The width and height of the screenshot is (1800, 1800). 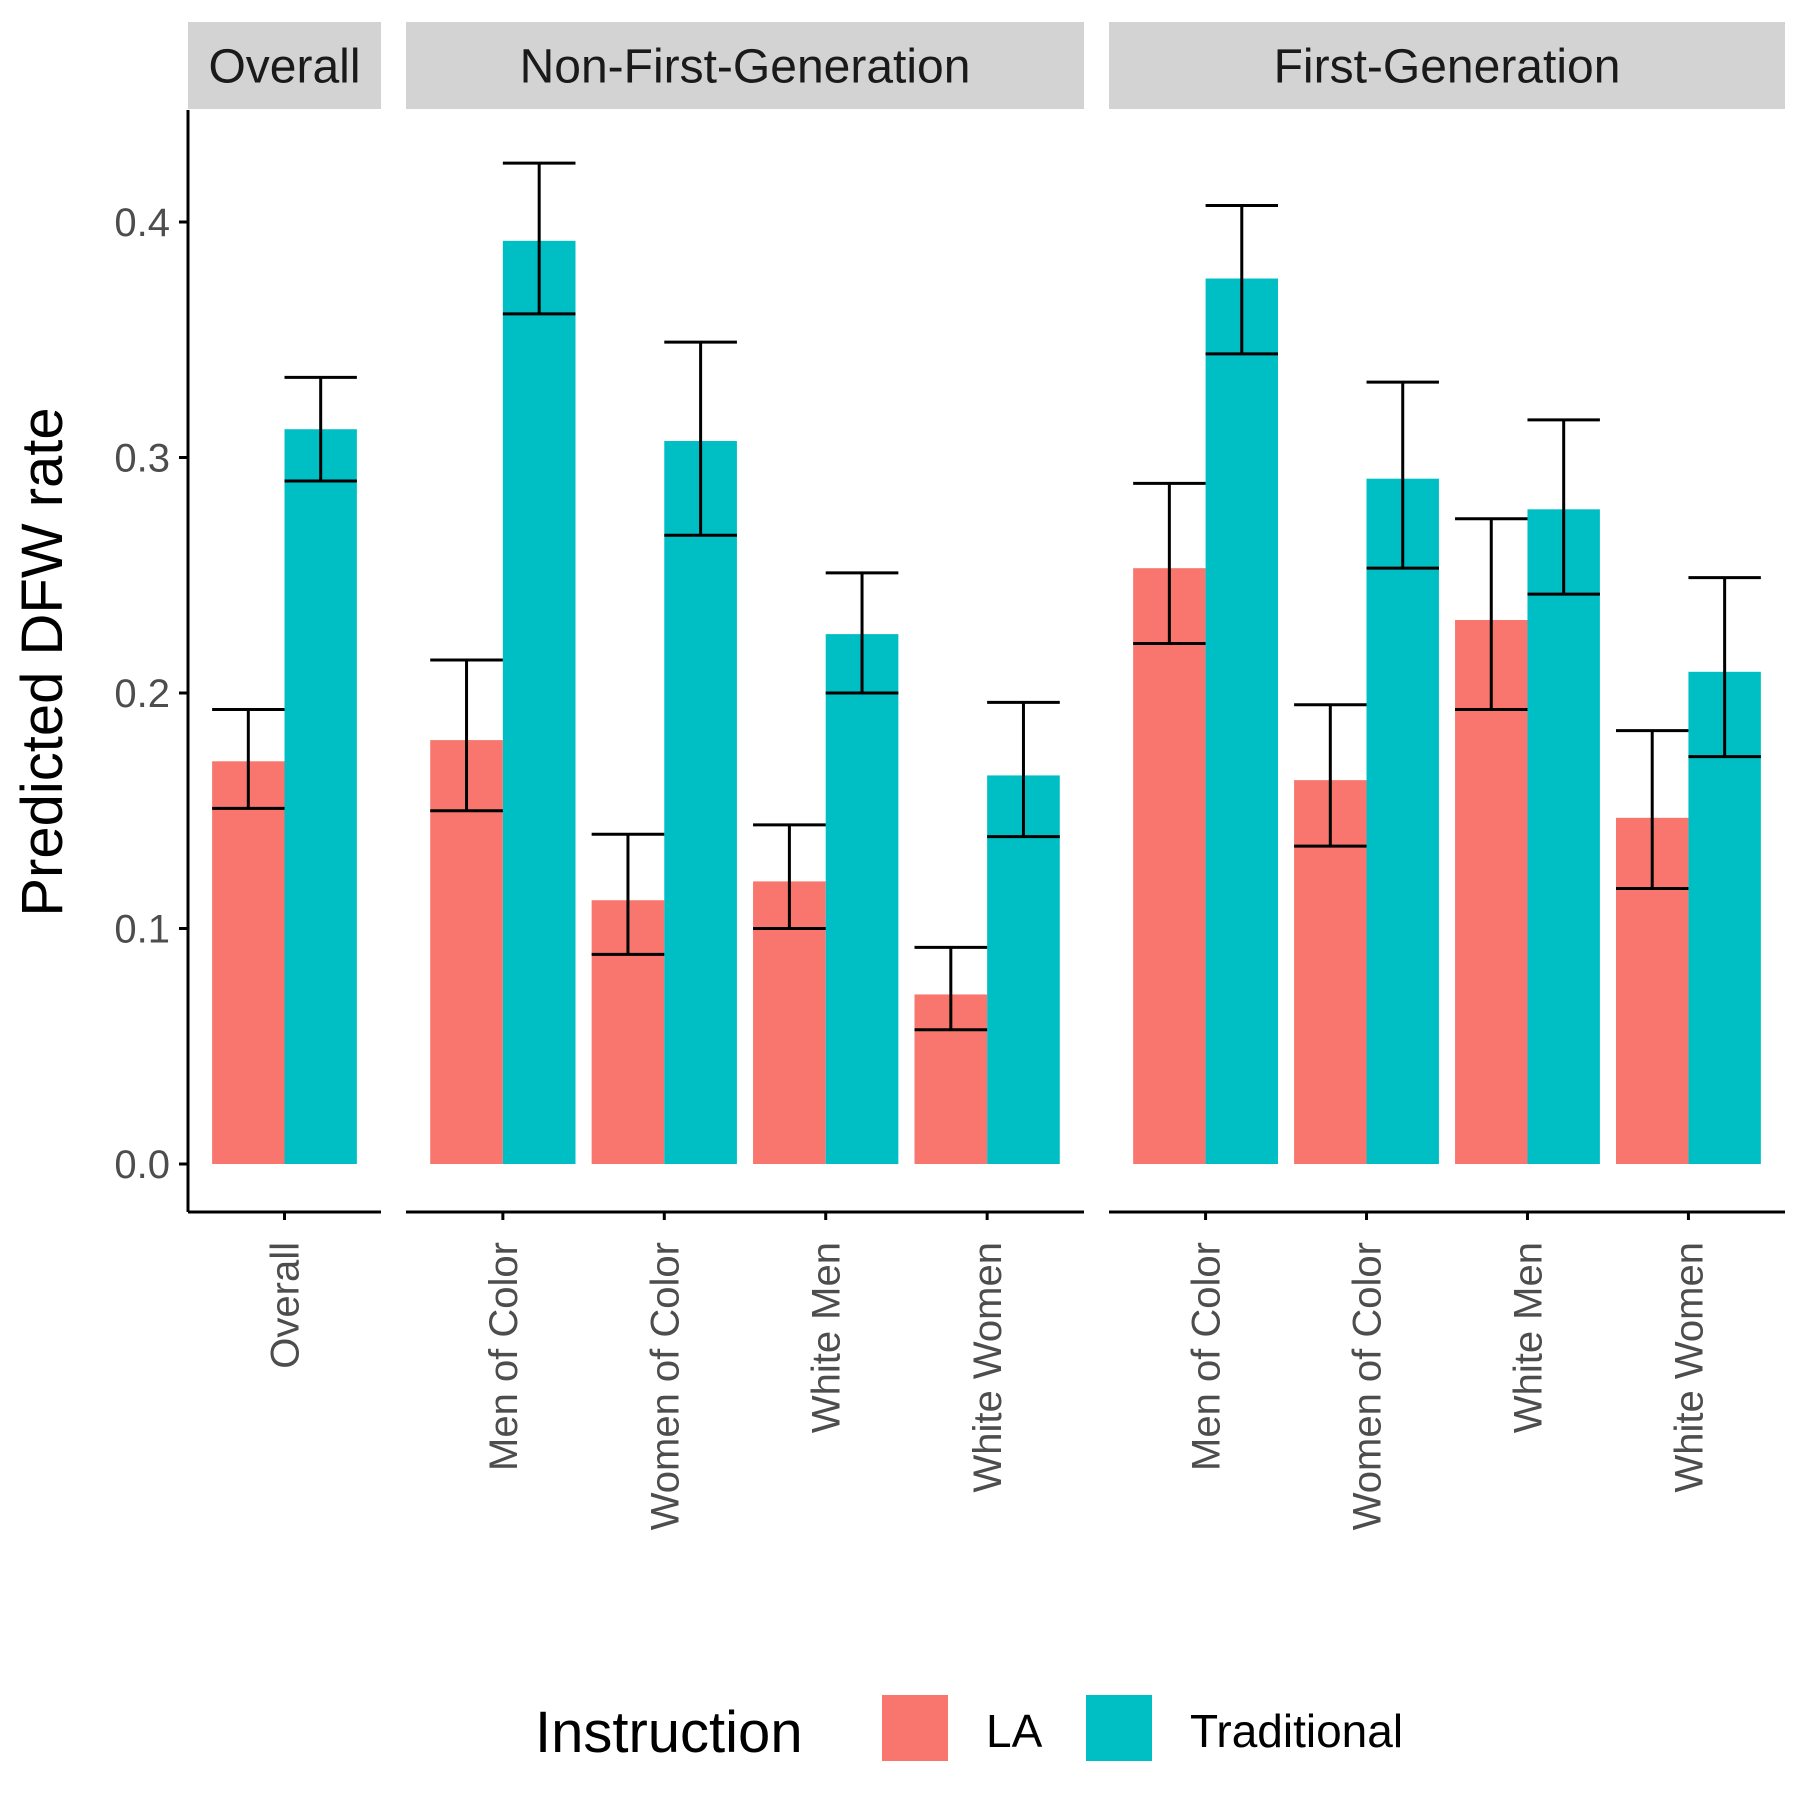 I want to click on bar-non-first-generation-white-men-traditional, so click(x=862, y=899).